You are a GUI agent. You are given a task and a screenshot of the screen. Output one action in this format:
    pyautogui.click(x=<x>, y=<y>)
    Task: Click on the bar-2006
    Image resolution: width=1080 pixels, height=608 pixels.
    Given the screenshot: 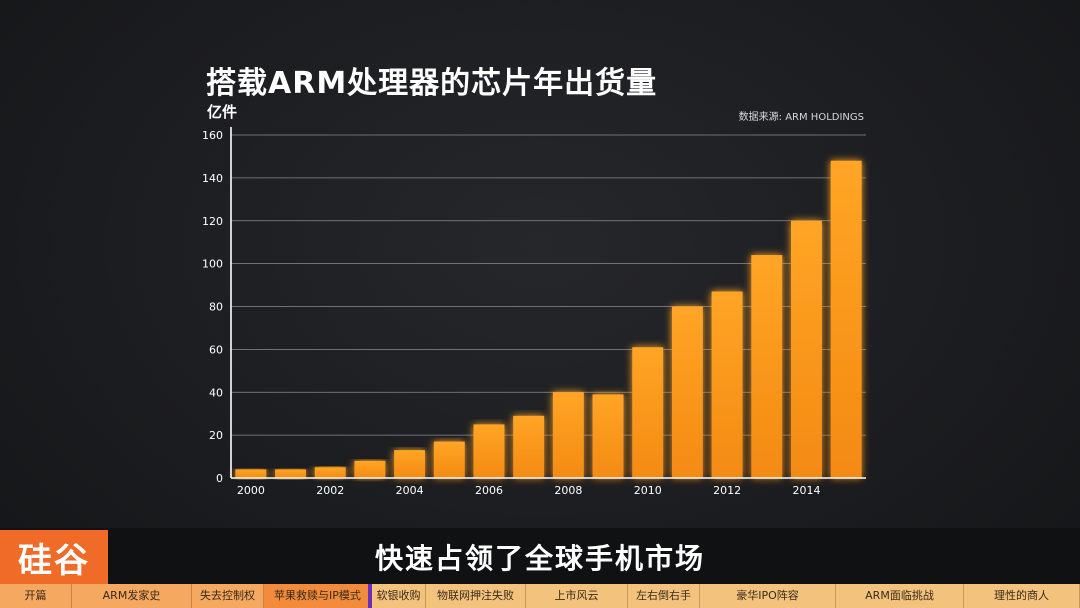 What is the action you would take?
    pyautogui.click(x=489, y=451)
    